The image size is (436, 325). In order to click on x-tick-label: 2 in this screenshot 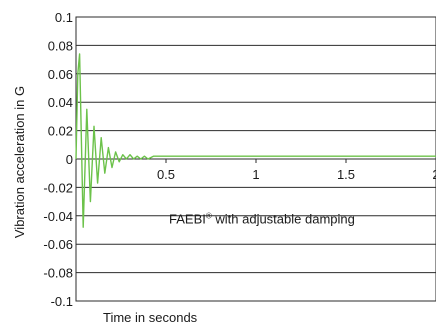, I will do `click(434, 174)`.